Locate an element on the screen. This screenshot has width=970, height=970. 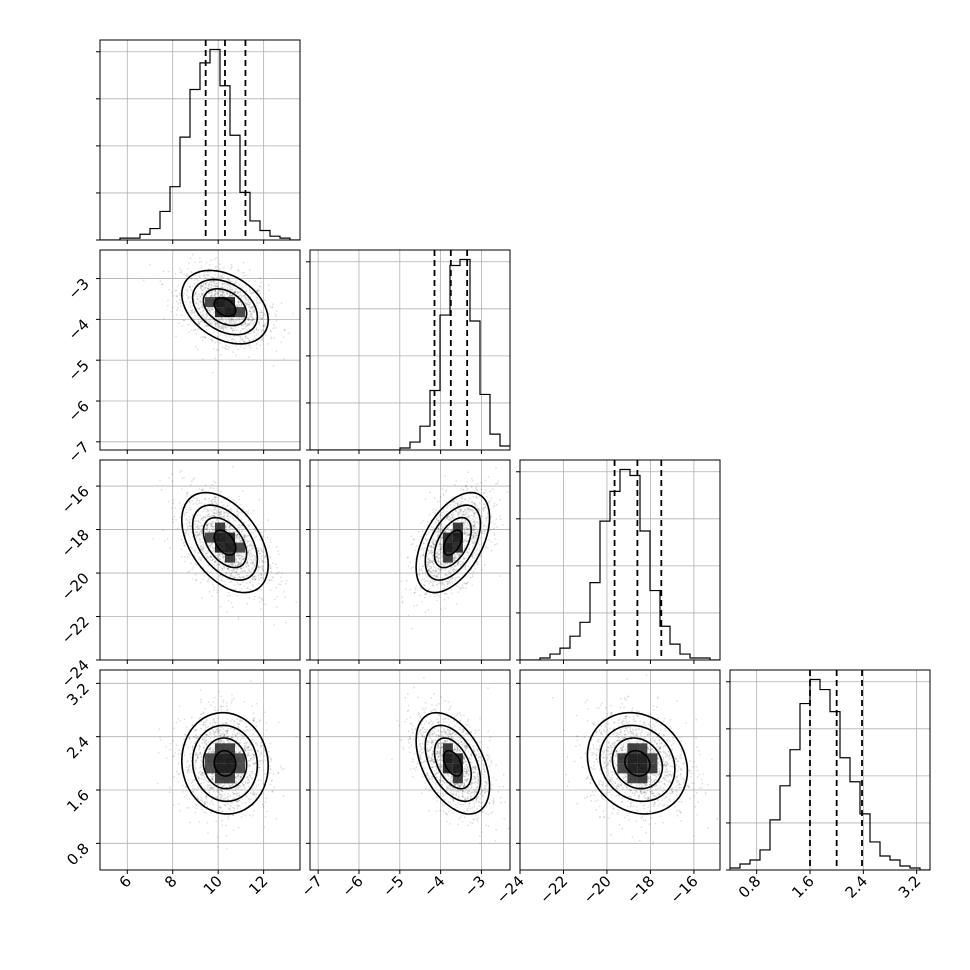
y-tick-label: −16 is located at coordinates (75, 499).